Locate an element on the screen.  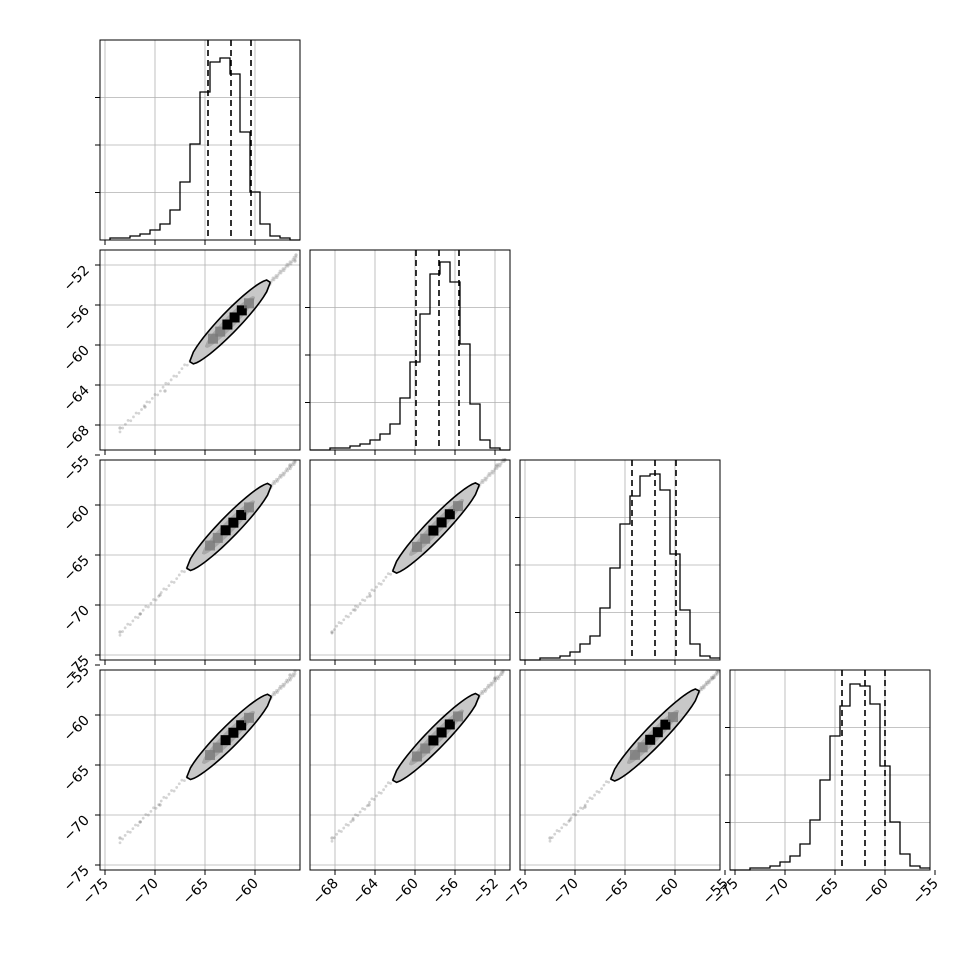
y-tick-label: −64 is located at coordinates (77, 398).